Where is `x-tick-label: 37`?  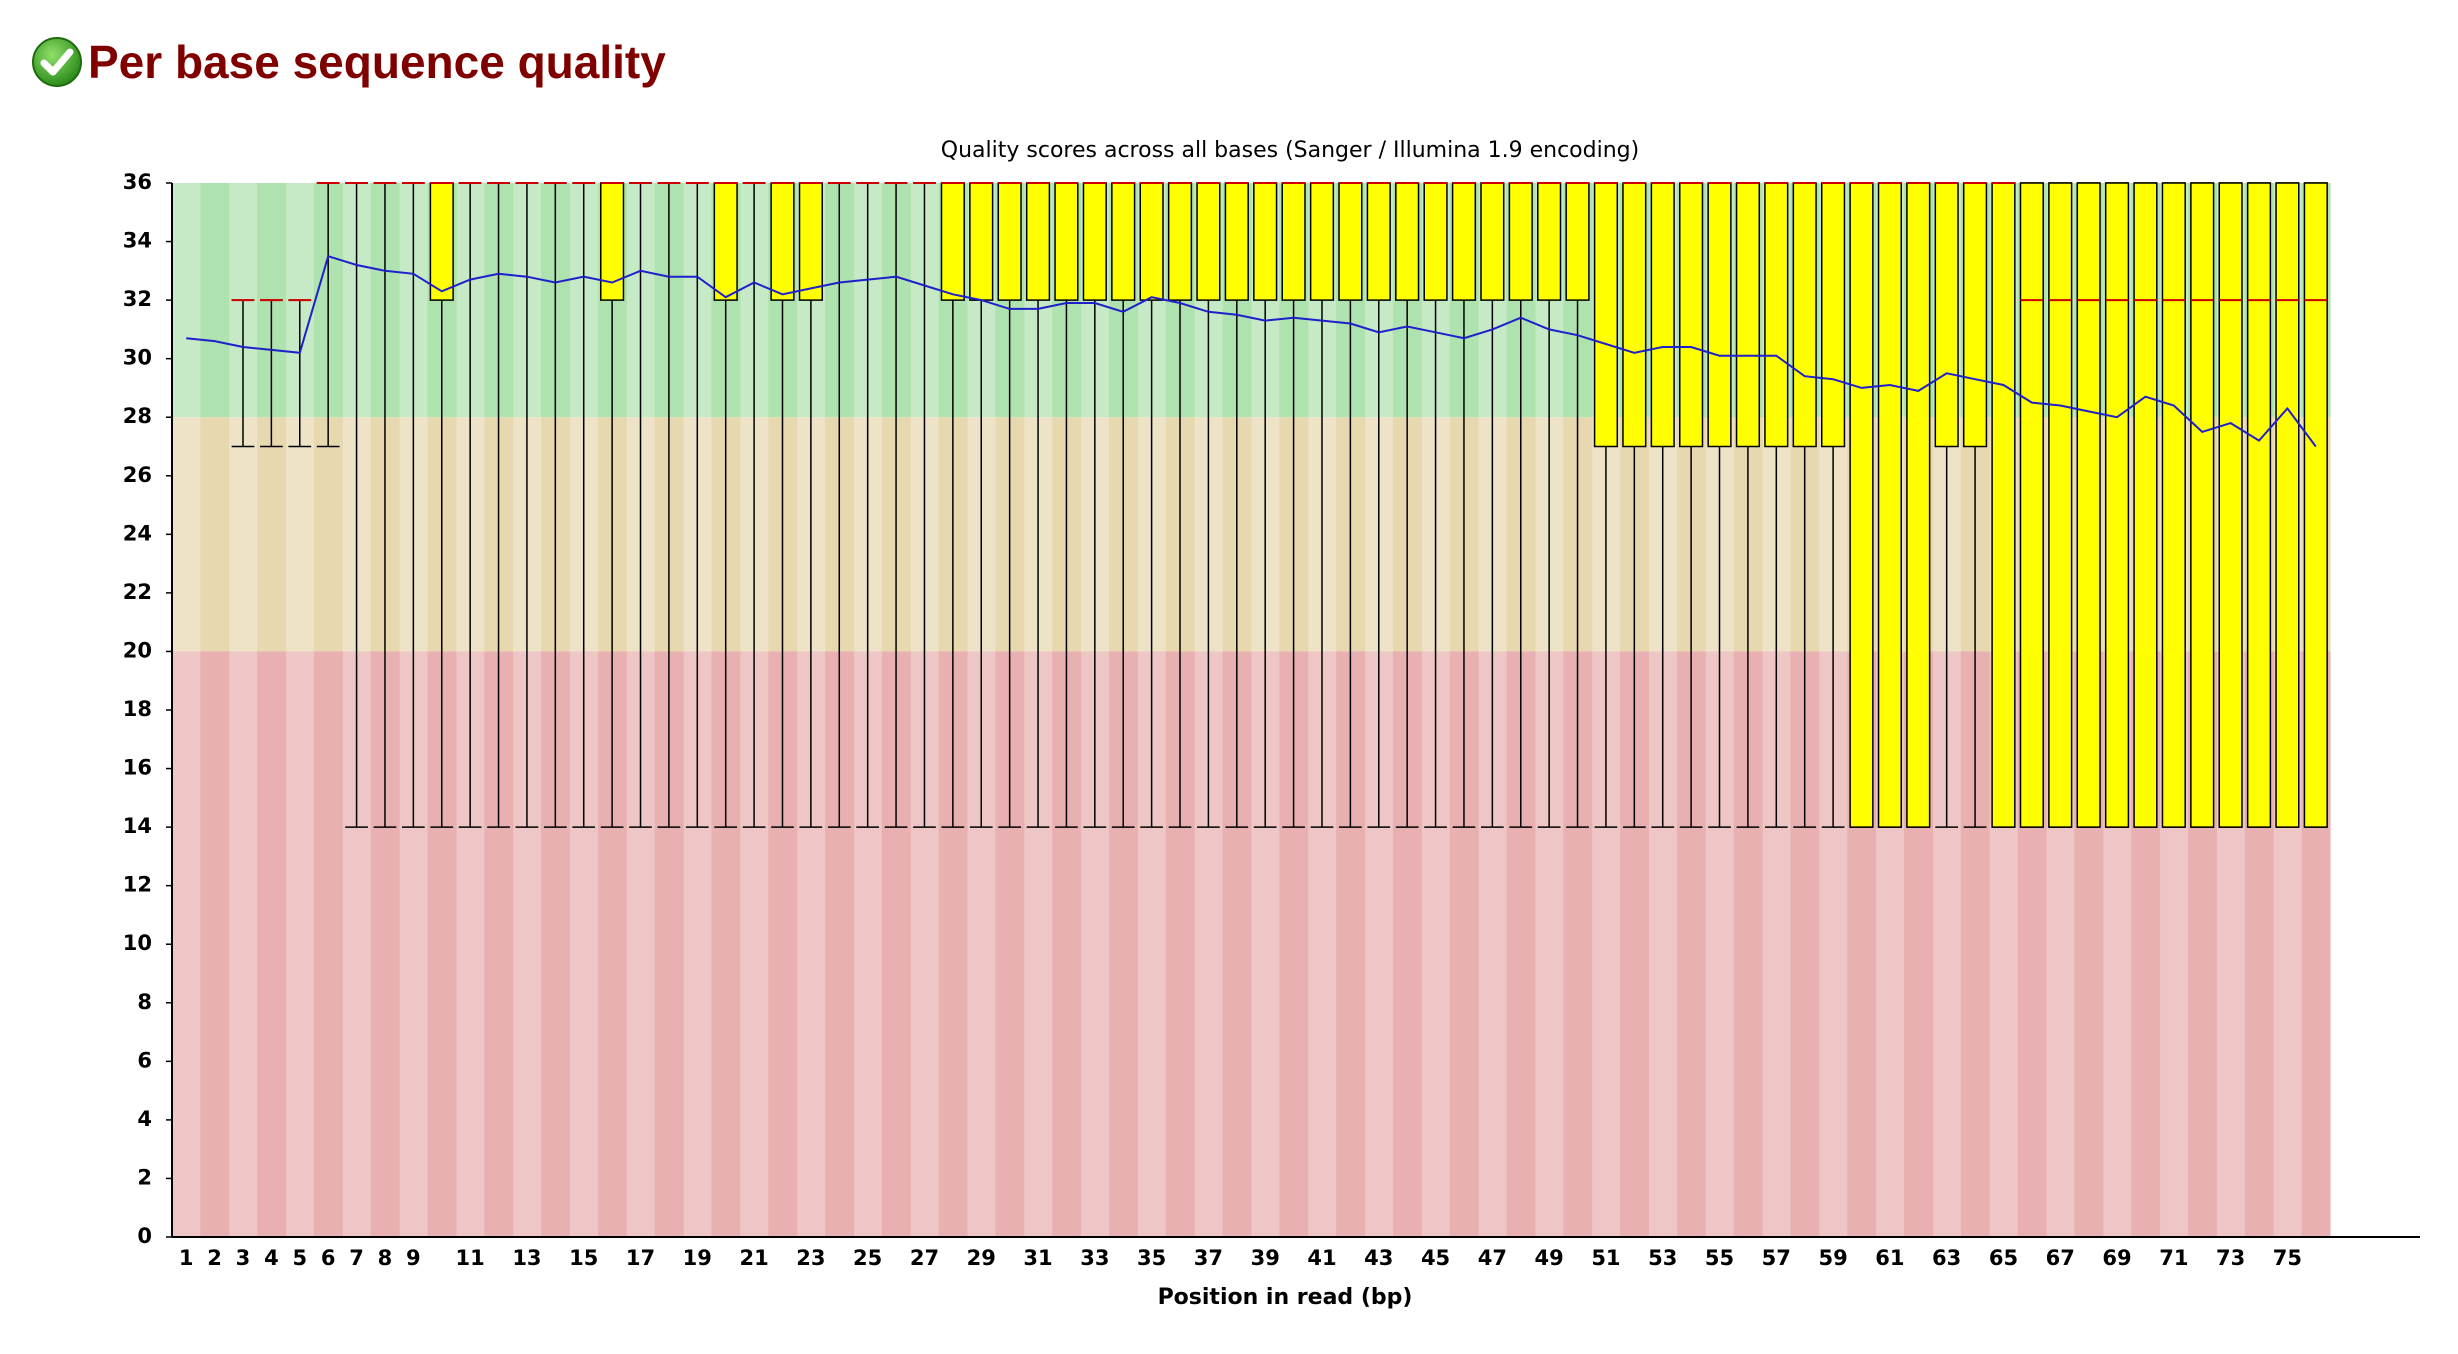
x-tick-label: 37 is located at coordinates (1208, 1258).